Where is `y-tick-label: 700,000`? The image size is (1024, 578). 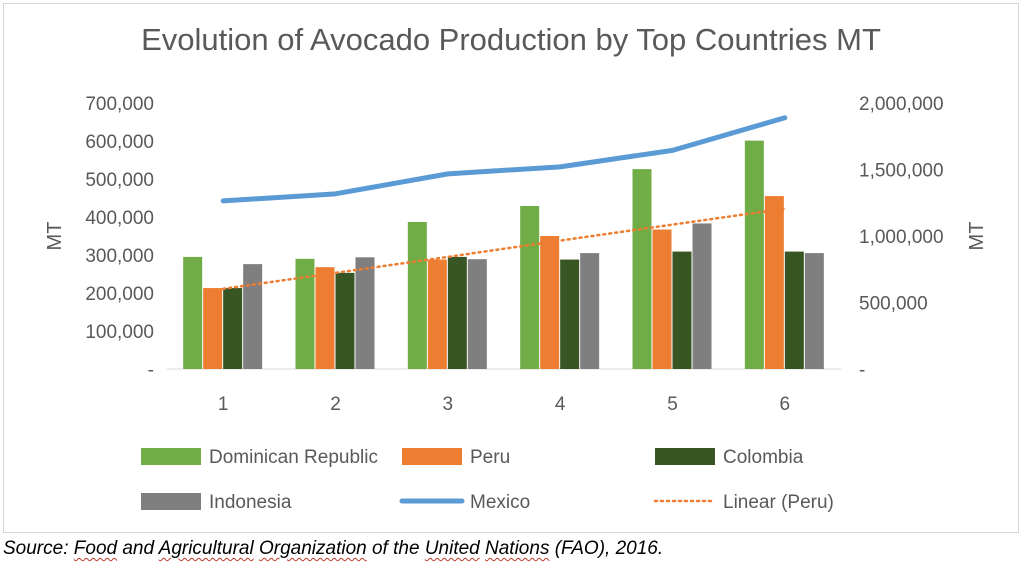 y-tick-label: 700,000 is located at coordinates (119, 104).